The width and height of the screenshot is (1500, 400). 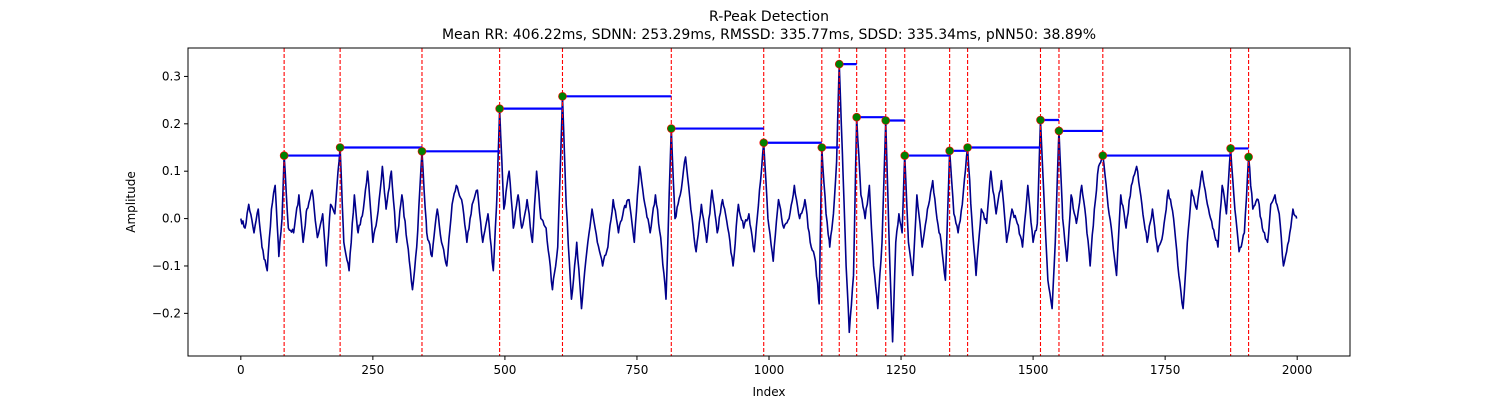 I want to click on x-tick-label-5: 1250, so click(x=901, y=370).